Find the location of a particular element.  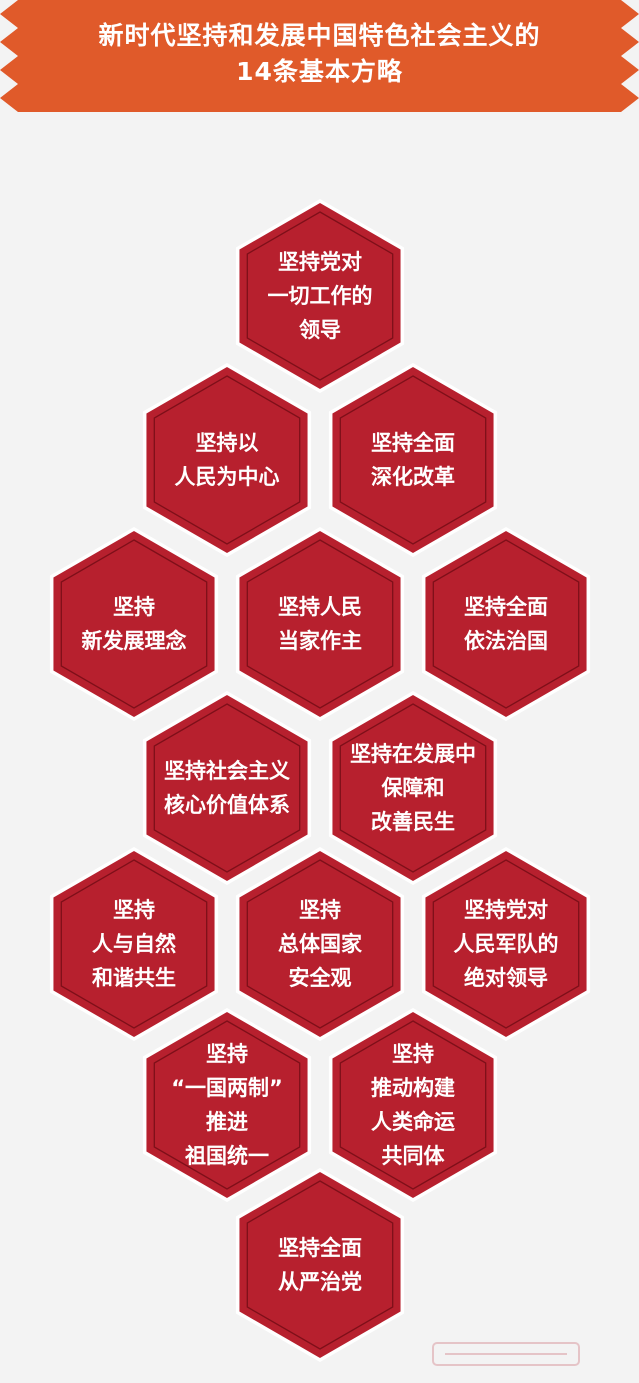

strategy-label-line: 从严治党 is located at coordinates (320, 1282).